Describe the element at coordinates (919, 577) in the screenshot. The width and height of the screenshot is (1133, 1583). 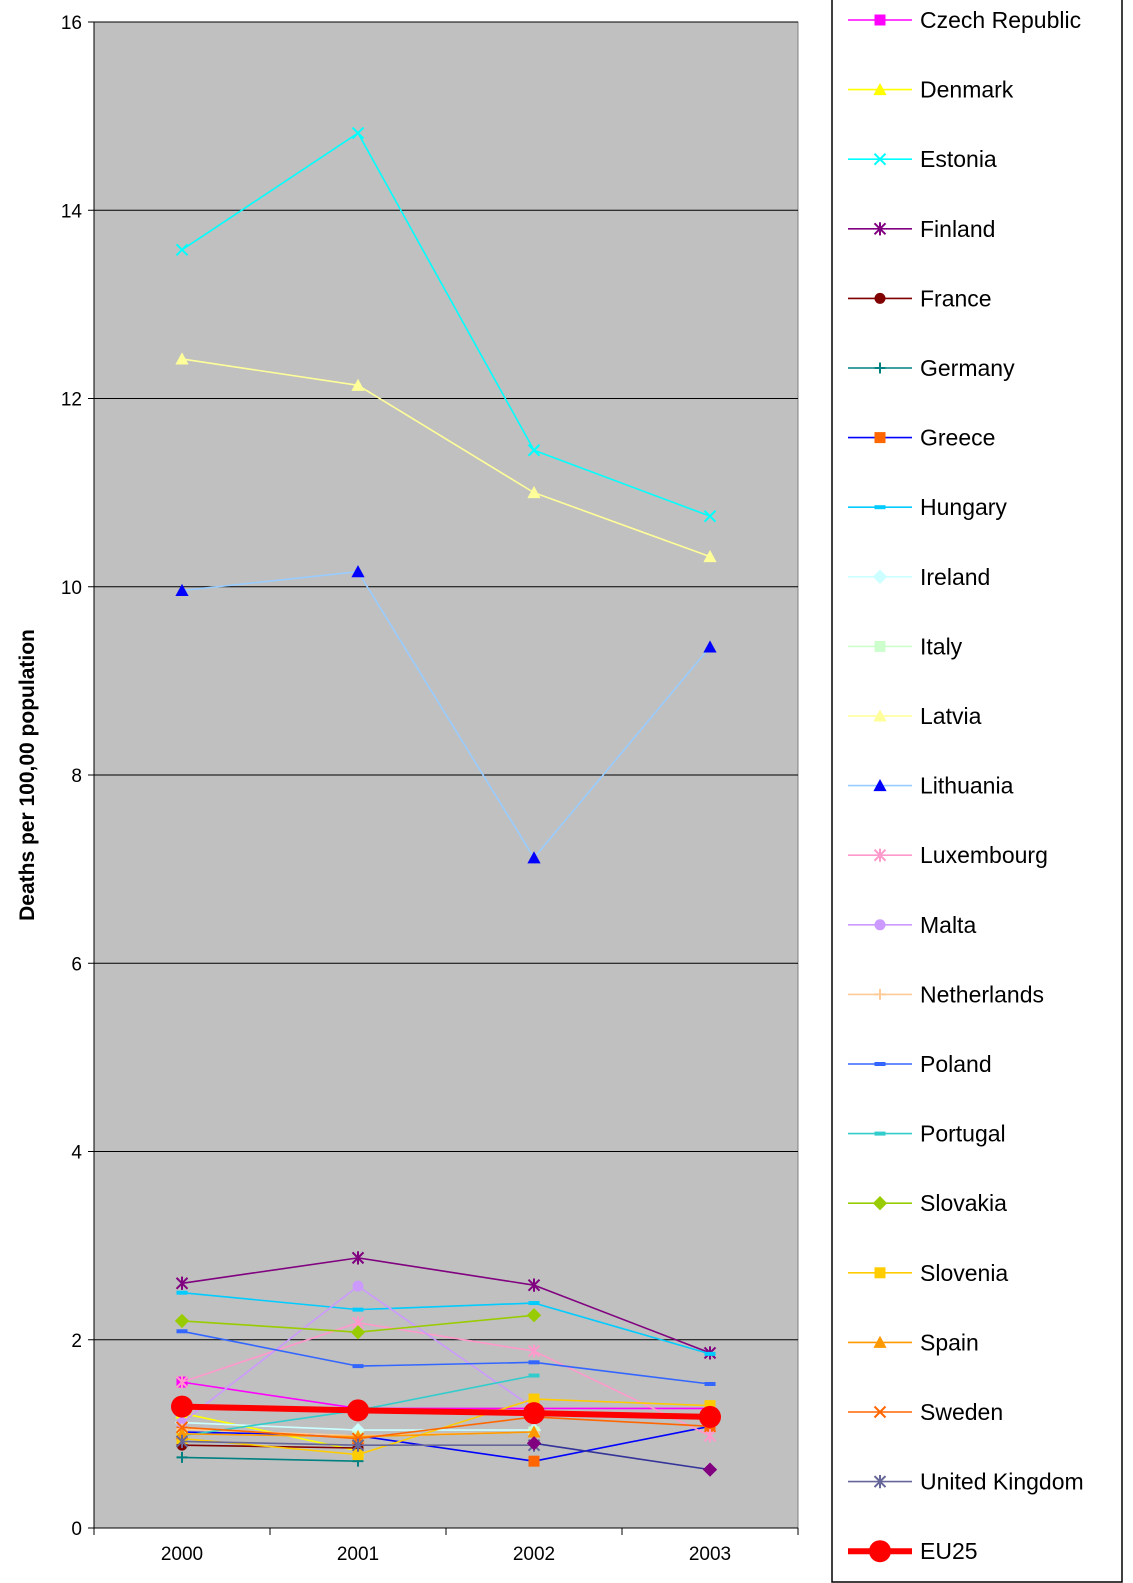
I see `legend-item: Ireland` at that location.